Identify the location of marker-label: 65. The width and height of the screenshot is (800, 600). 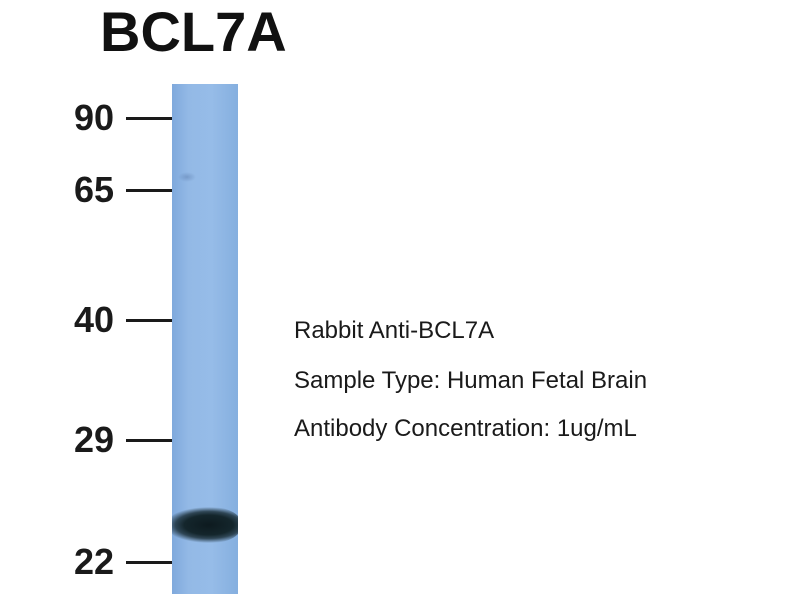
(94, 189).